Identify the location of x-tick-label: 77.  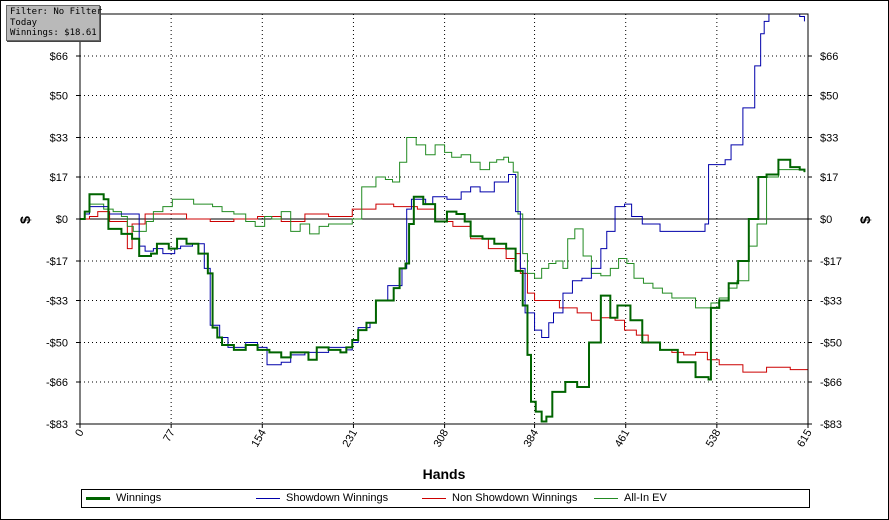
(169, 436).